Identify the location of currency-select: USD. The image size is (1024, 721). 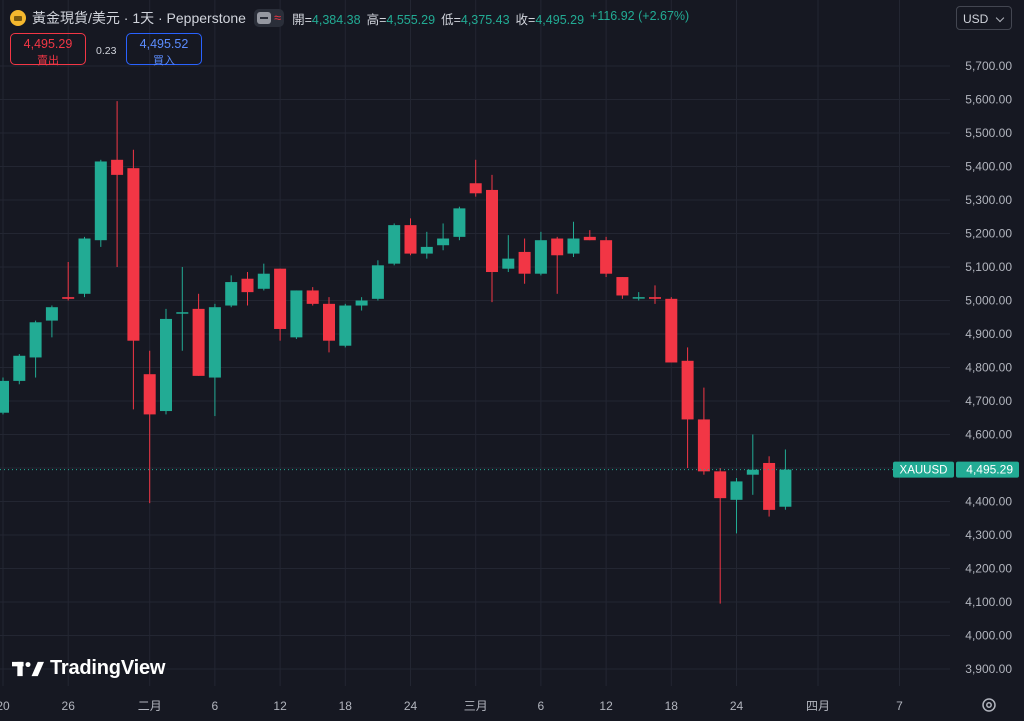
(984, 18).